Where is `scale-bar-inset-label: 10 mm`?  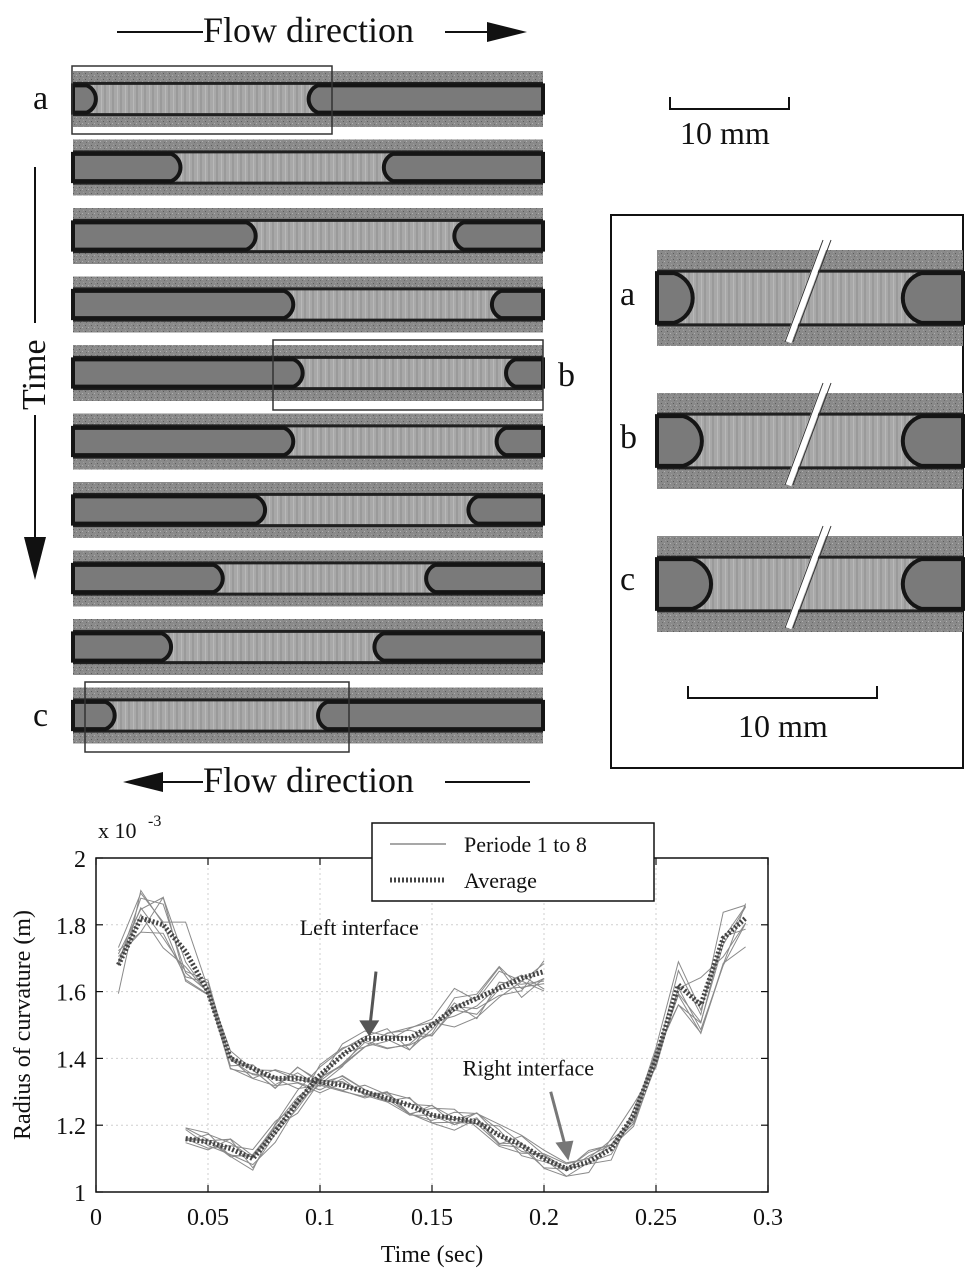
scale-bar-inset-label: 10 mm is located at coordinates (783, 726).